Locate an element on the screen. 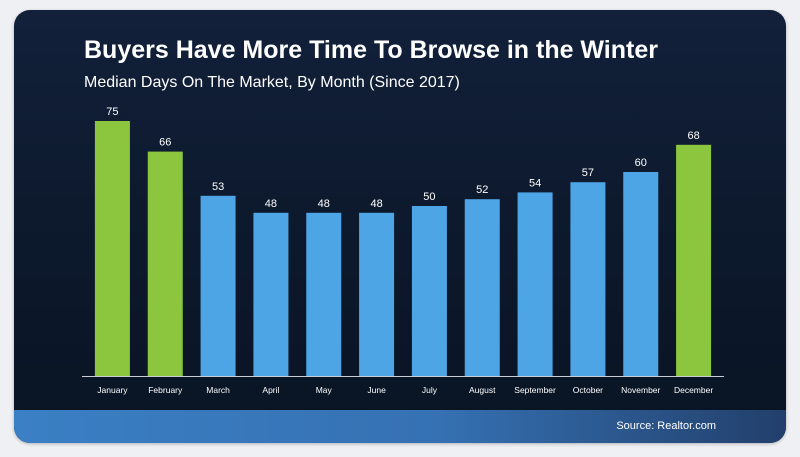 This screenshot has height=457, width=800. tick-label-march: March is located at coordinates (218, 390).